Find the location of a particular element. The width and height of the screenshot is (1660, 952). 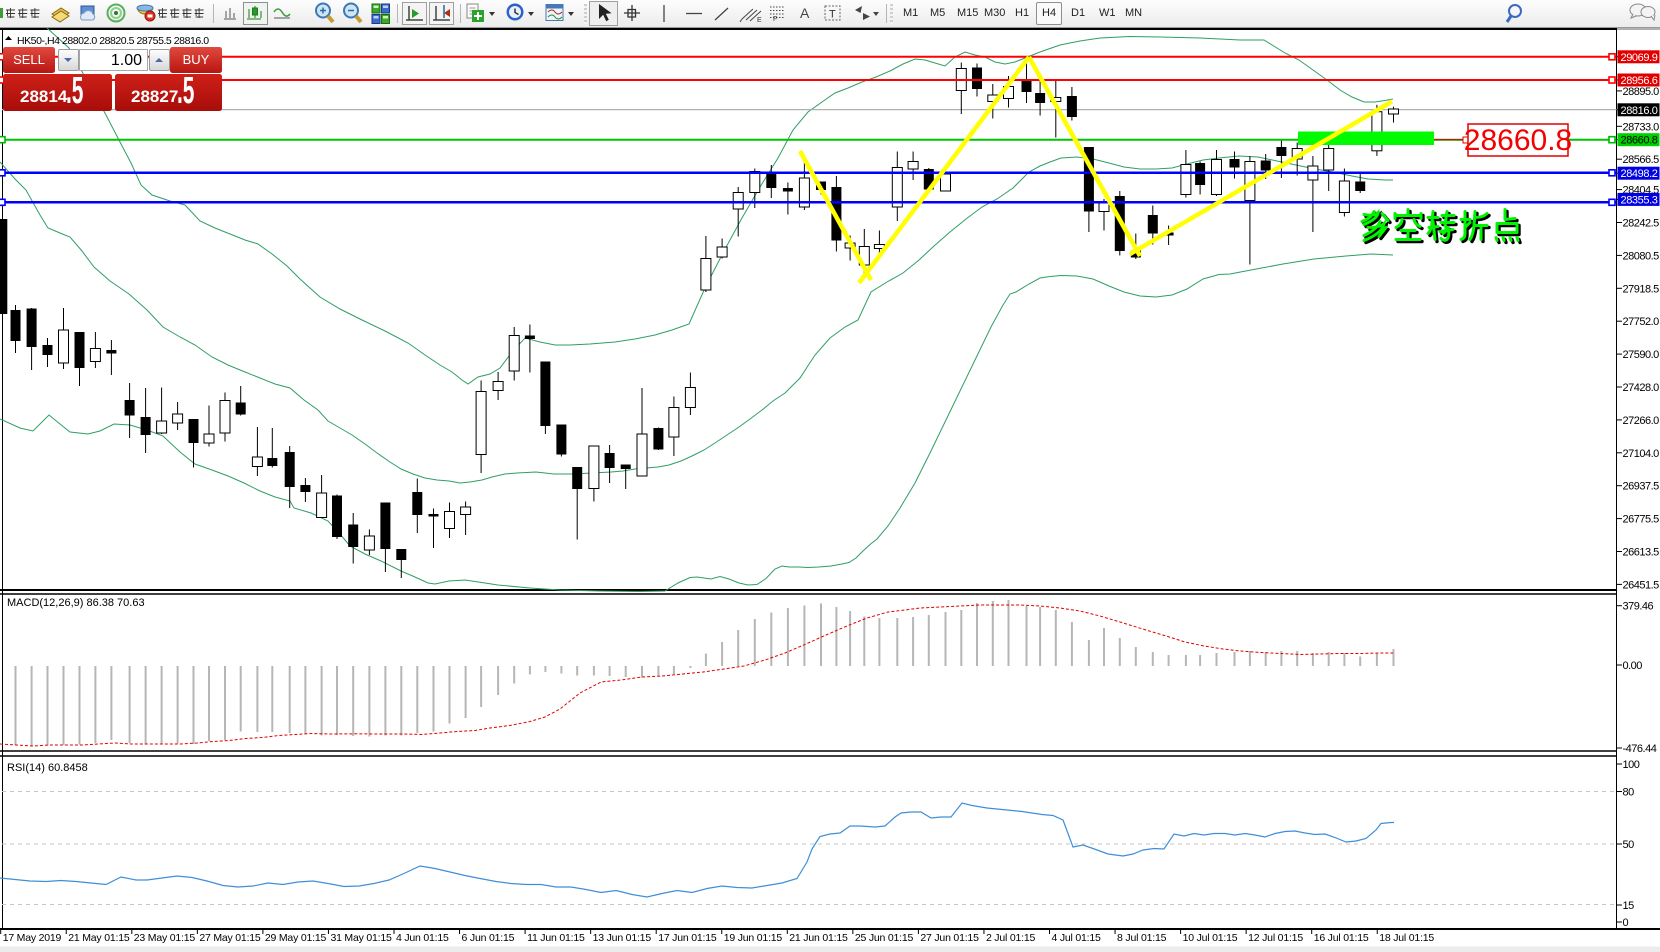

svg-text: A is located at coordinates (805, 13).